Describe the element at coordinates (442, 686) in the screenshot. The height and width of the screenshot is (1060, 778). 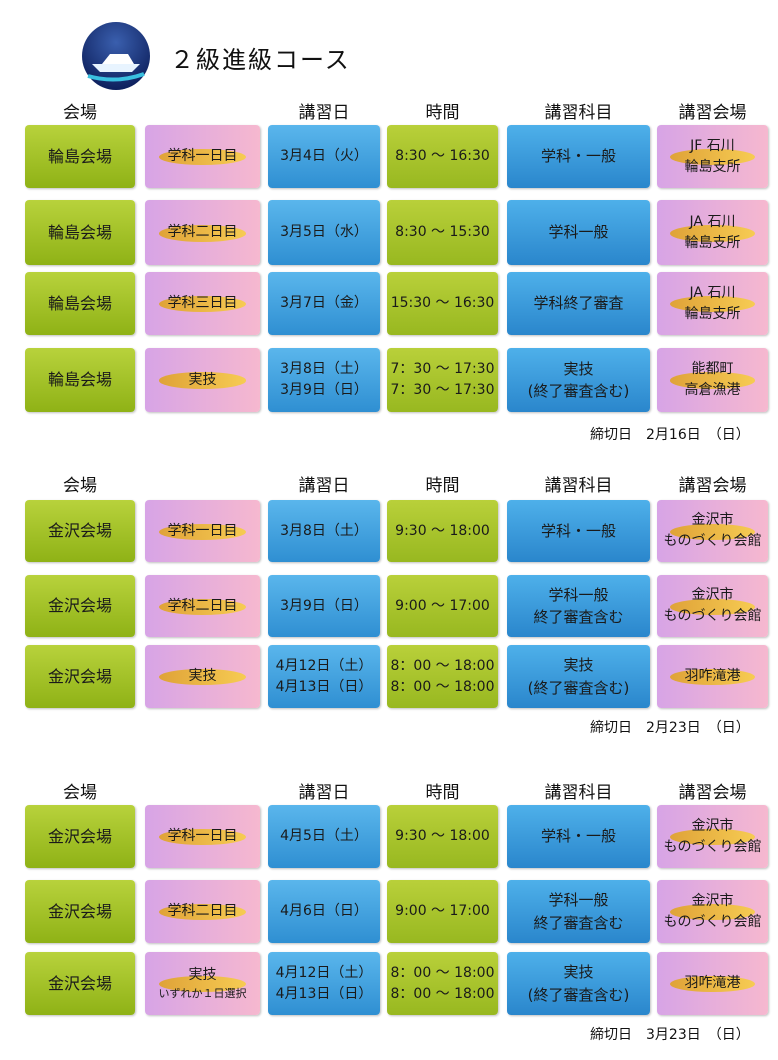
I see `time-text: 8：00 ～ 18:00` at that location.